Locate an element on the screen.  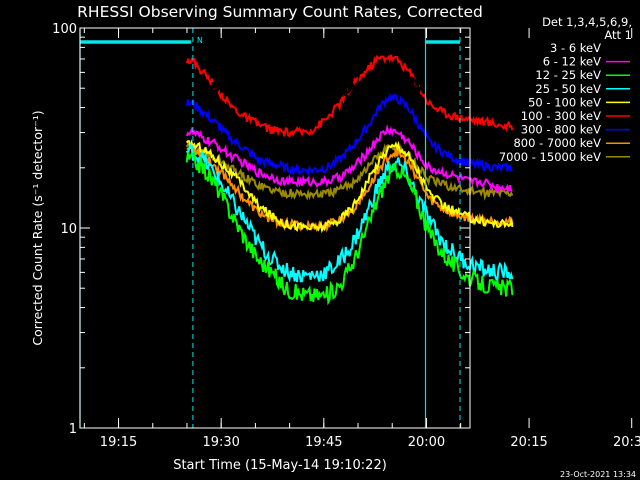
legend-label-1: 6 - 12 keV is located at coordinates (572, 62).